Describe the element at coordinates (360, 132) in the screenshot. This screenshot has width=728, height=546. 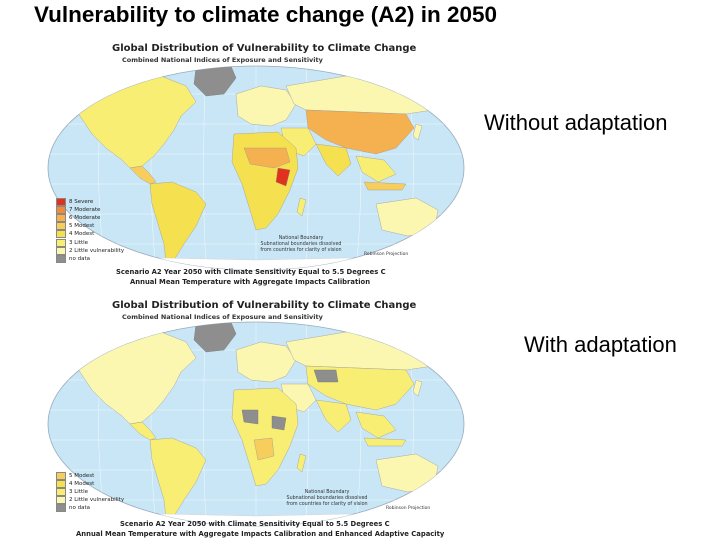
I see `asia-moderate` at that location.